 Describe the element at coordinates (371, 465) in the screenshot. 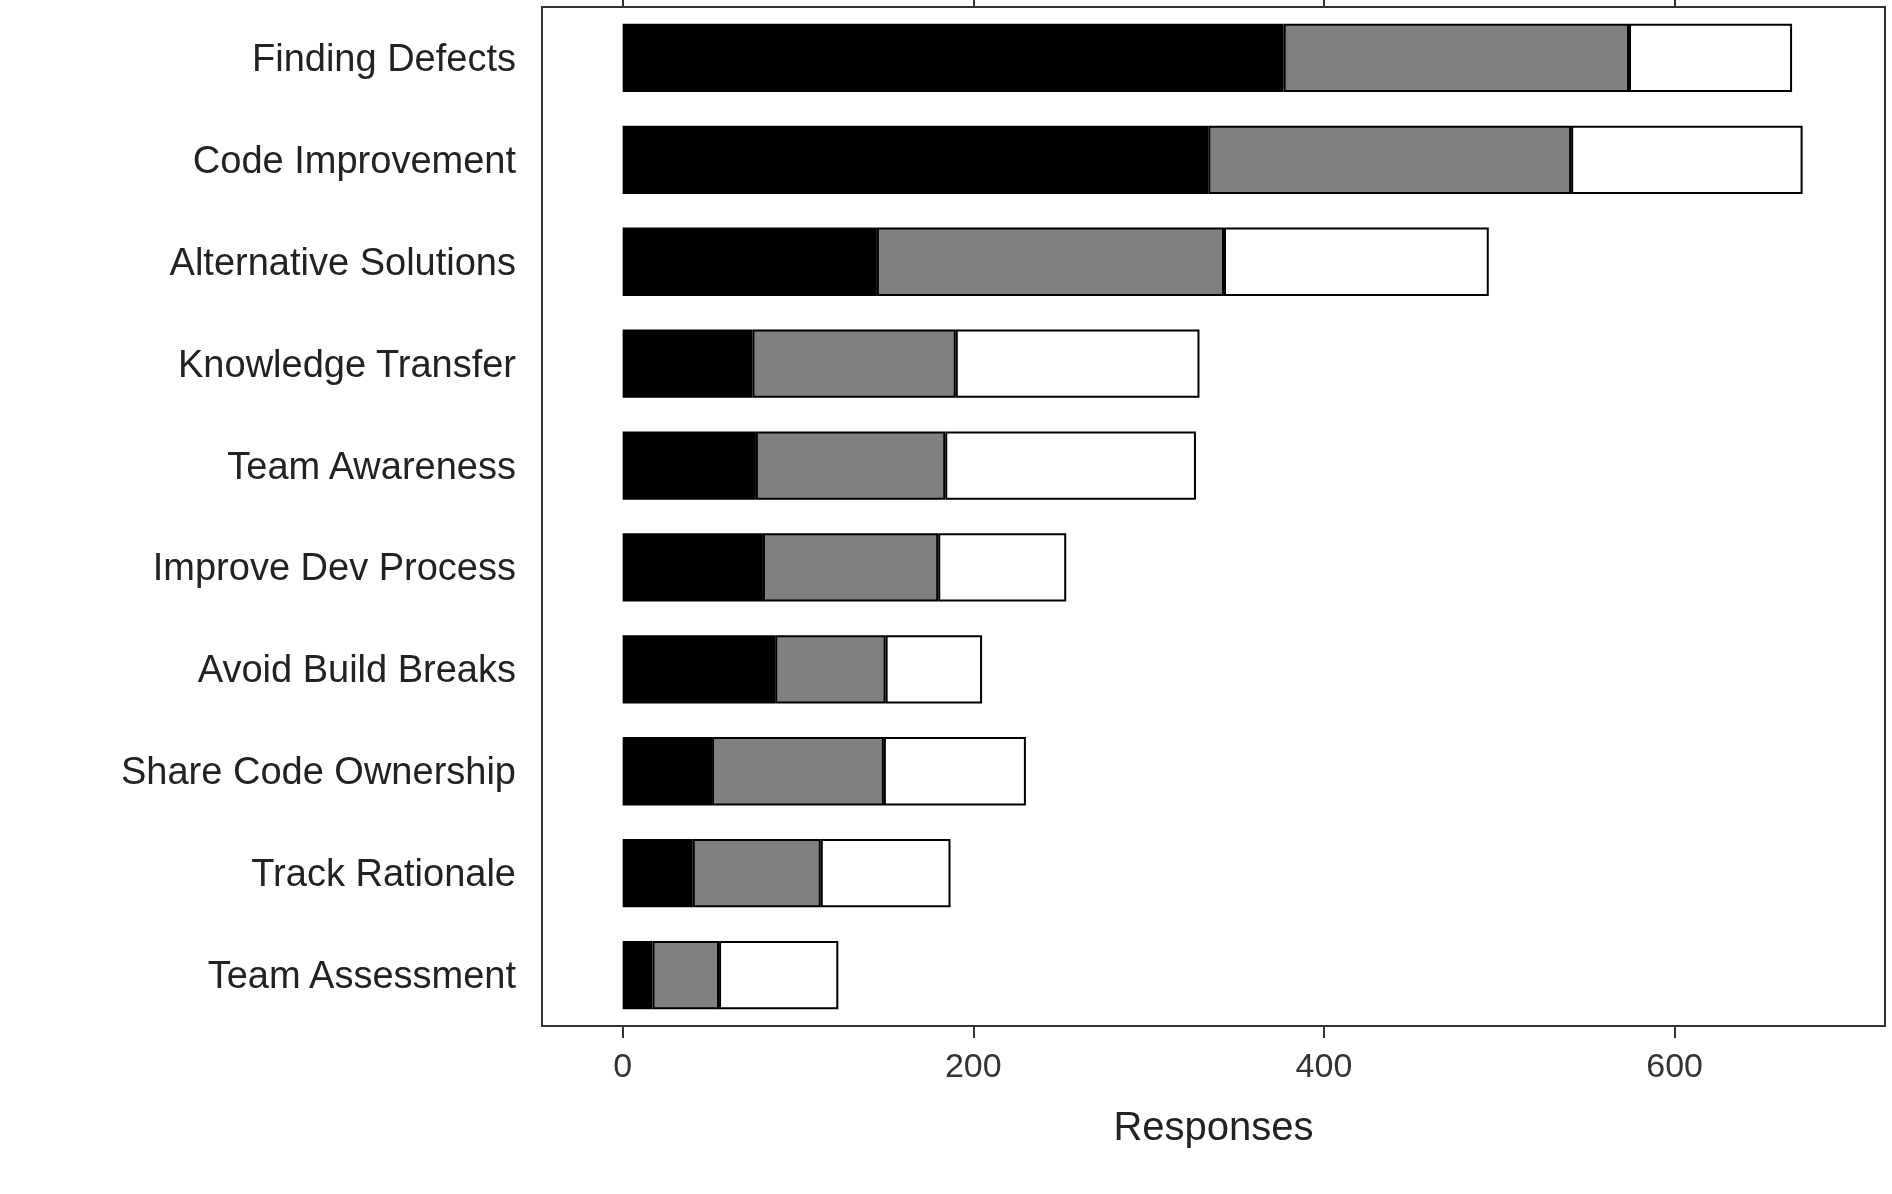

I see `y-tick-label: Team Awareness` at that location.